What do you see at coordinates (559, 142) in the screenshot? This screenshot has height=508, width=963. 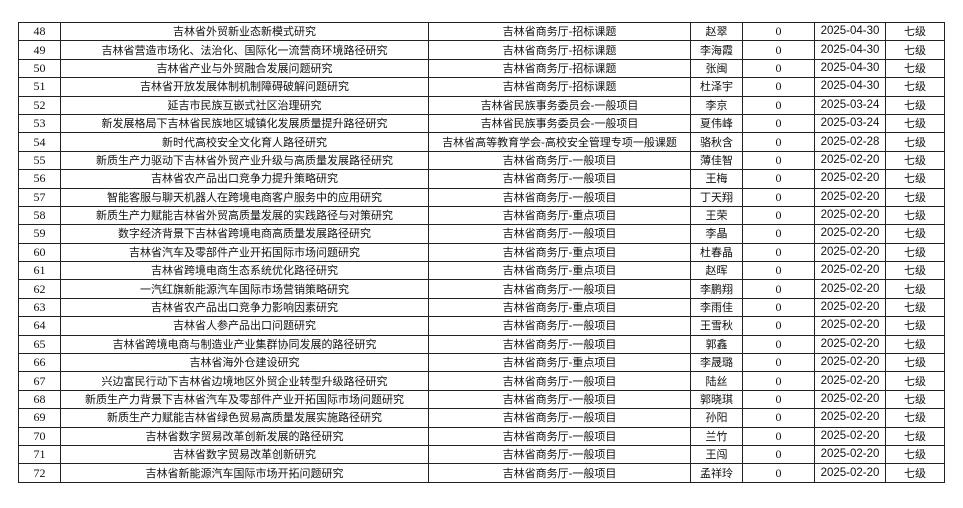 I see `project-source: 吉林省高等教育学会-高校安全管理专项一般课题` at bounding box center [559, 142].